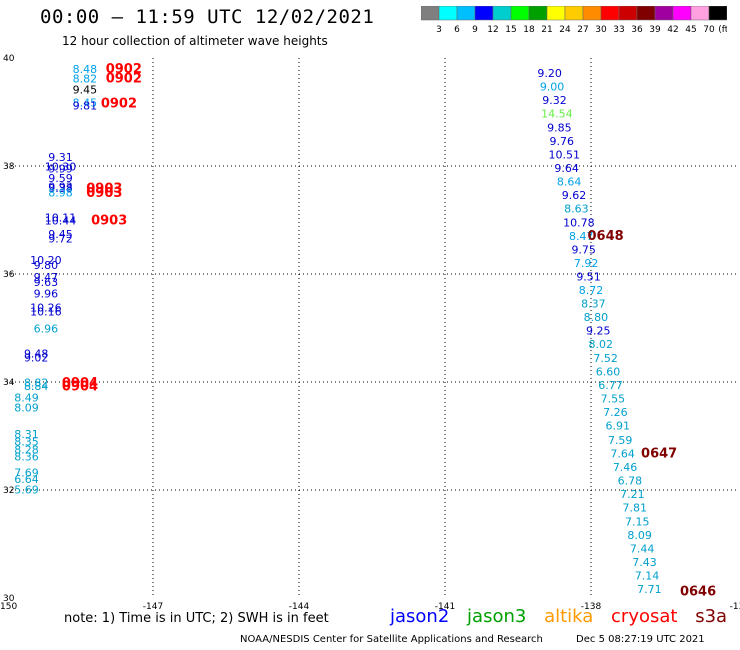 The width and height of the screenshot is (740, 650). What do you see at coordinates (672, 30) in the screenshot?
I see `scale-label: 42` at bounding box center [672, 30].